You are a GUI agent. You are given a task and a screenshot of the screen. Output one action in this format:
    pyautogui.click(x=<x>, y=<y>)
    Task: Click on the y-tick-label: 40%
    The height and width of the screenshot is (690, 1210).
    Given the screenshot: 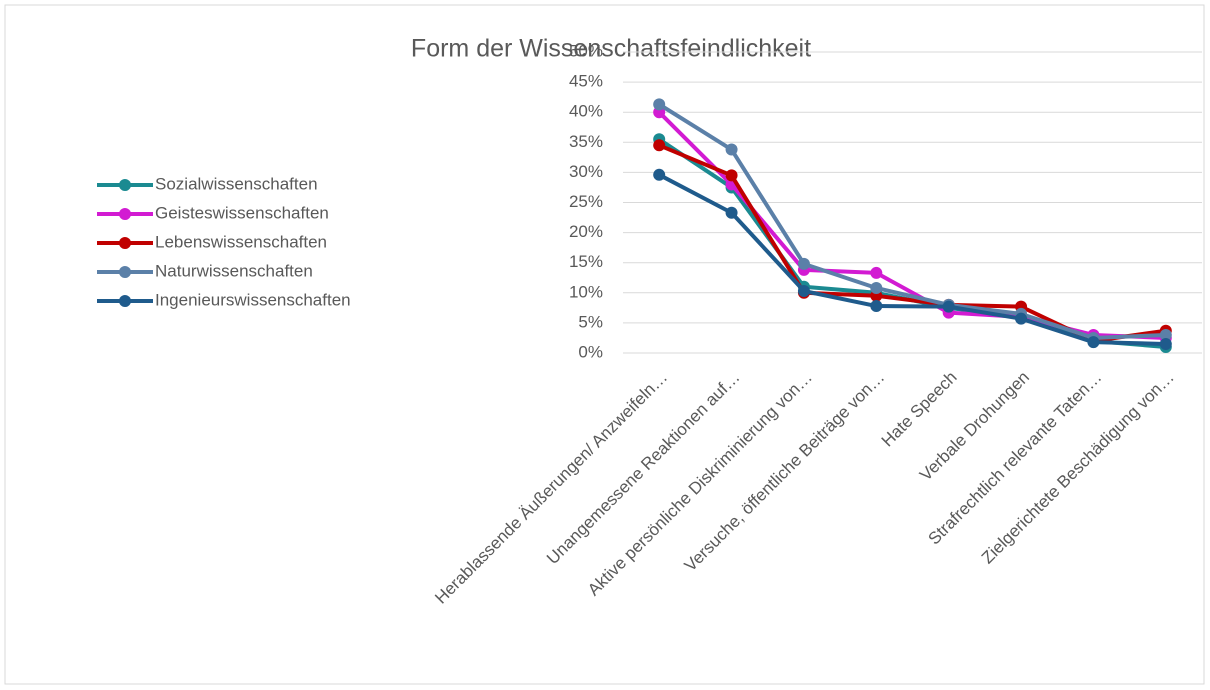 What is the action you would take?
    pyautogui.click(x=586, y=111)
    